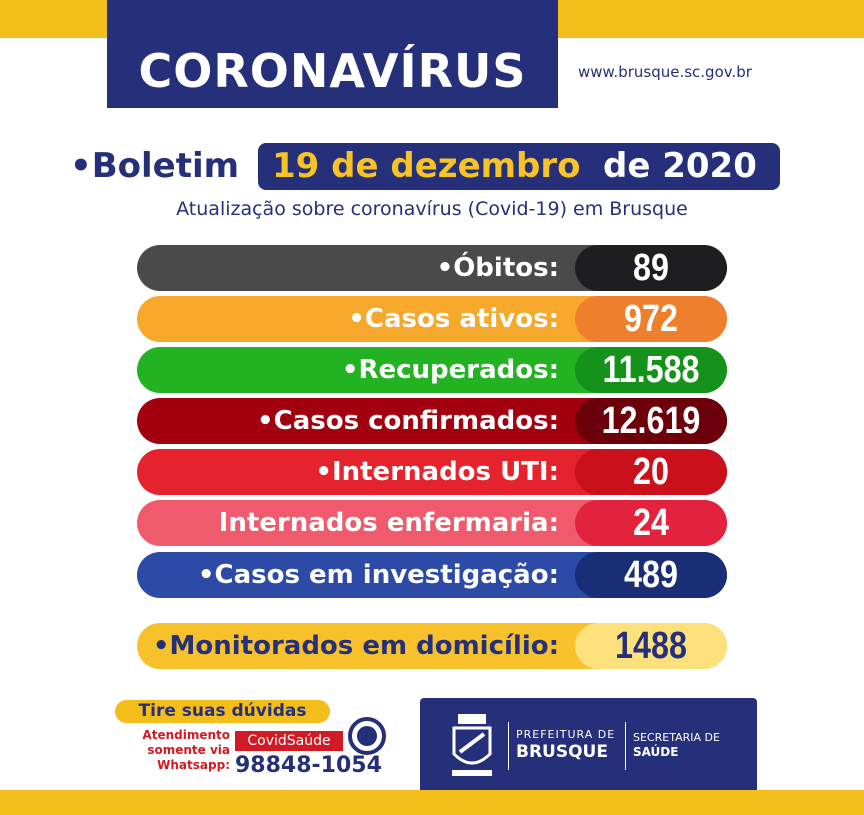  What do you see at coordinates (367, 736) in the screenshot?
I see `whatsapp-icon` at bounding box center [367, 736].